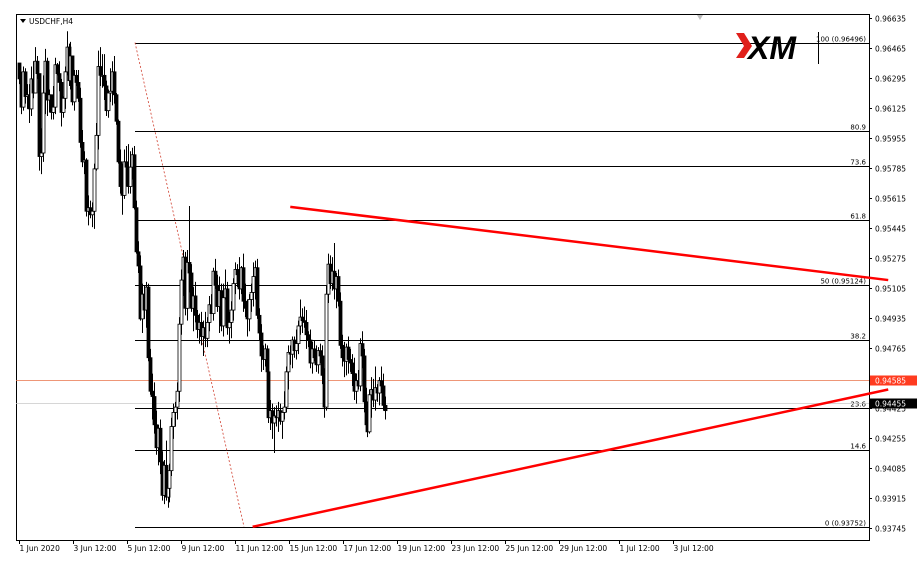 The image size is (918, 562). Describe the element at coordinates (890, 469) in the screenshot. I see `y-tick-label: 0.94085` at that location.